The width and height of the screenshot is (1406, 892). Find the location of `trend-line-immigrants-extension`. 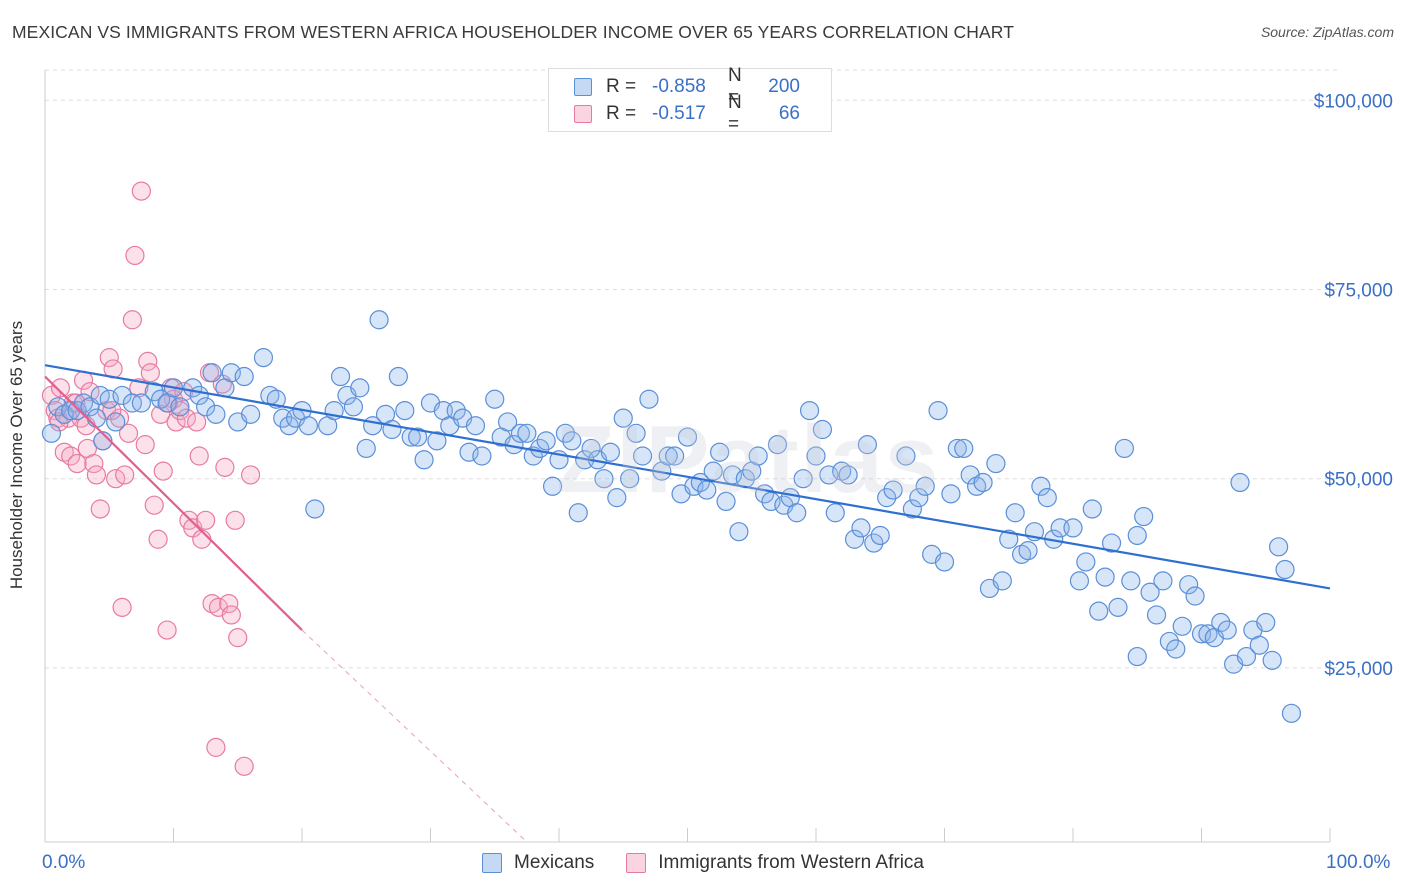

trend-line-immigrants-extension is located at coordinates (414, 736).